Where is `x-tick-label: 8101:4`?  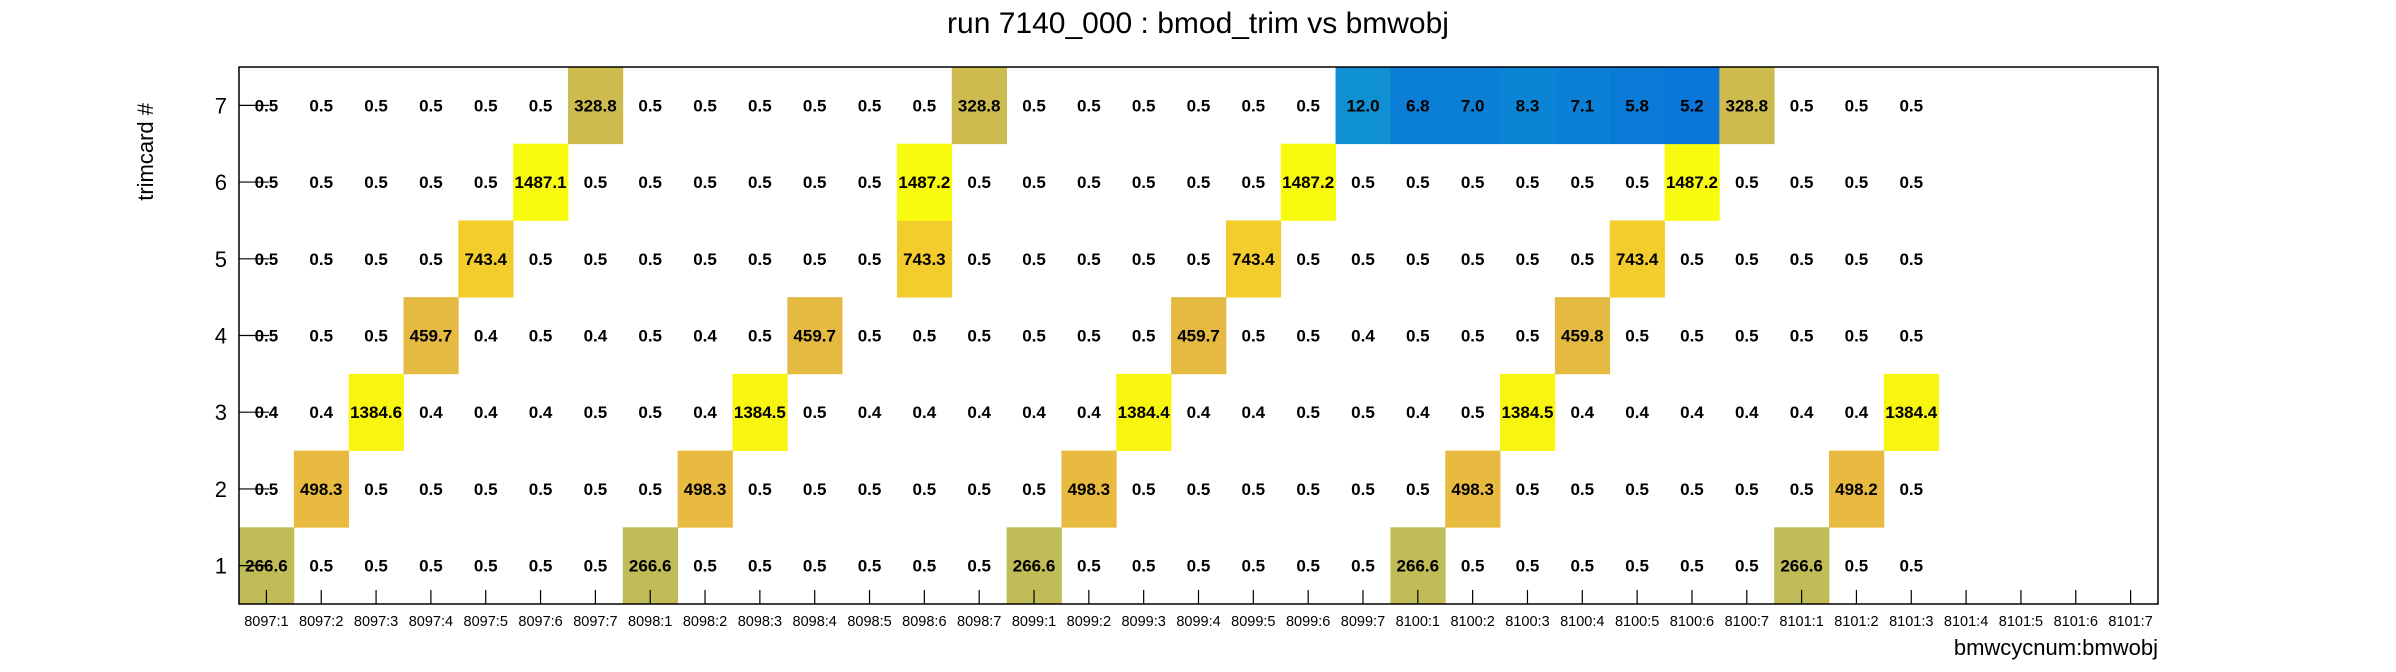
x-tick-label: 8101:4 is located at coordinates (1966, 622).